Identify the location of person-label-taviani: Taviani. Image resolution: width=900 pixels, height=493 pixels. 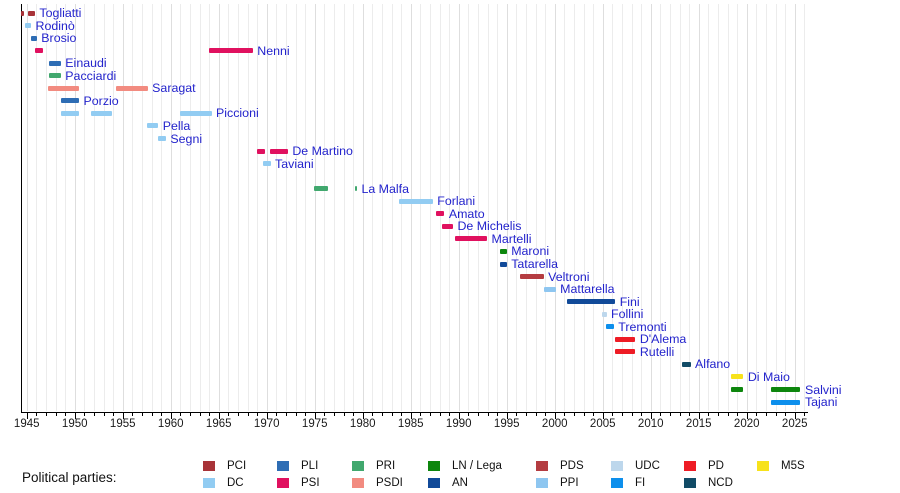
(294, 163).